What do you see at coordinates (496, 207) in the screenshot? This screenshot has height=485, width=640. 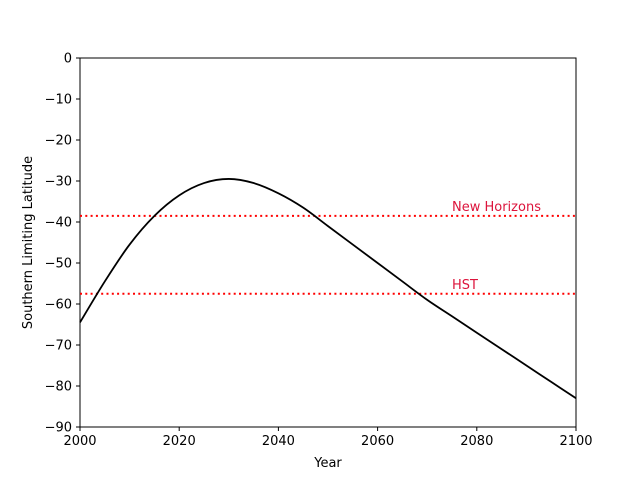 I see `reference-line-label: New Horizons` at bounding box center [496, 207].